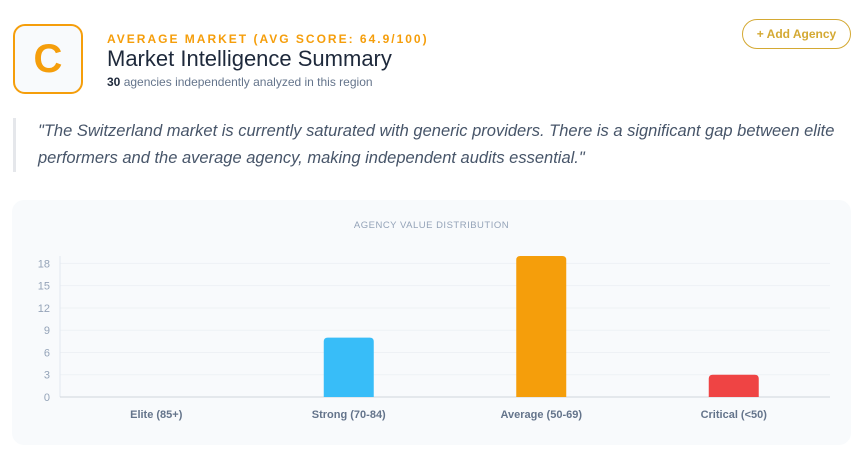  Describe the element at coordinates (44, 309) in the screenshot. I see `y-tick-label: 12` at that location.